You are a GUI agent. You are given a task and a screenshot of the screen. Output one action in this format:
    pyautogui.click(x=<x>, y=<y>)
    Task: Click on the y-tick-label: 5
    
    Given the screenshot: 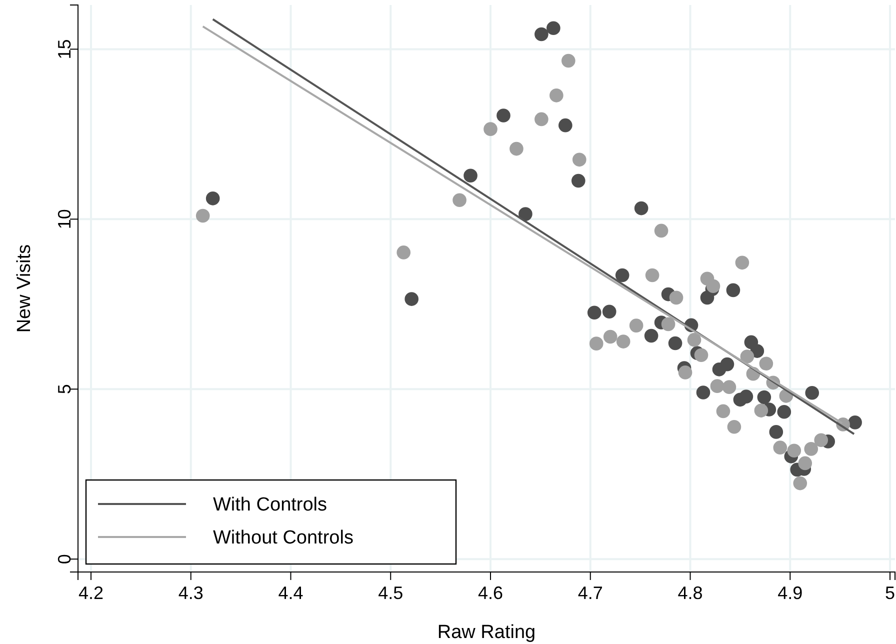 What is the action you would take?
    pyautogui.click(x=64, y=389)
    